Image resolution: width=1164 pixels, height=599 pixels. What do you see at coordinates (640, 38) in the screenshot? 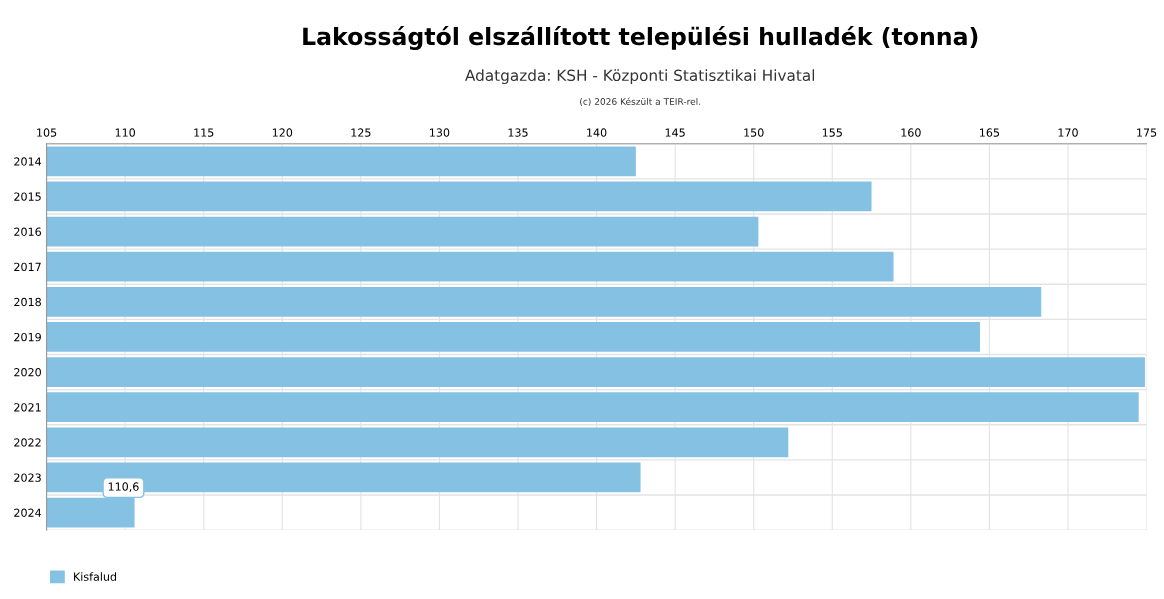
I see `chart-title: Lakosságtól elszállított települési hulladék (tonna)` at bounding box center [640, 38].